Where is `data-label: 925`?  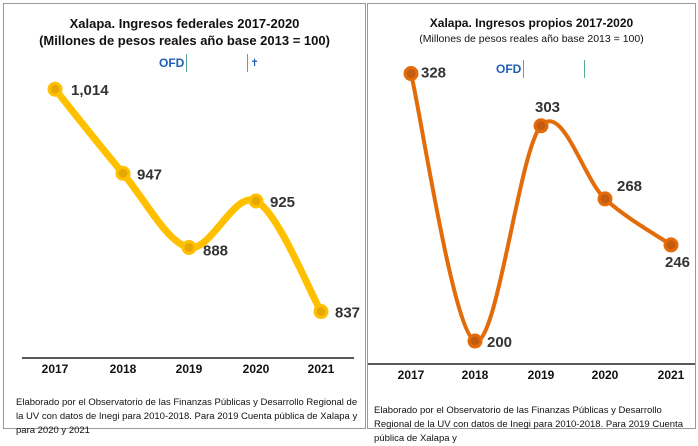 data-label: 925 is located at coordinates (282, 202).